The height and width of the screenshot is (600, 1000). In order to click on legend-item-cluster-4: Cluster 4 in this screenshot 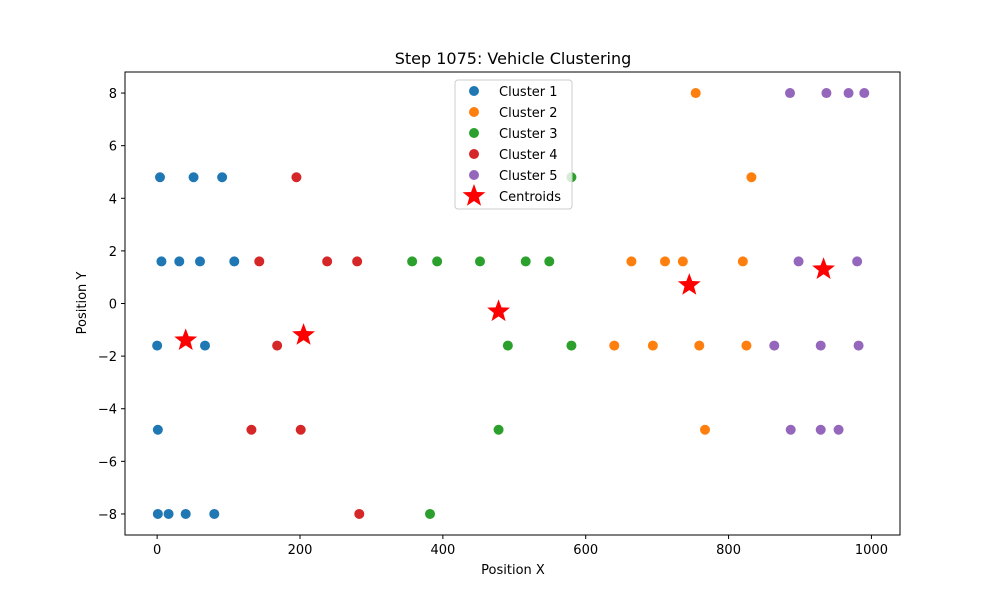, I will do `click(513, 155)`.